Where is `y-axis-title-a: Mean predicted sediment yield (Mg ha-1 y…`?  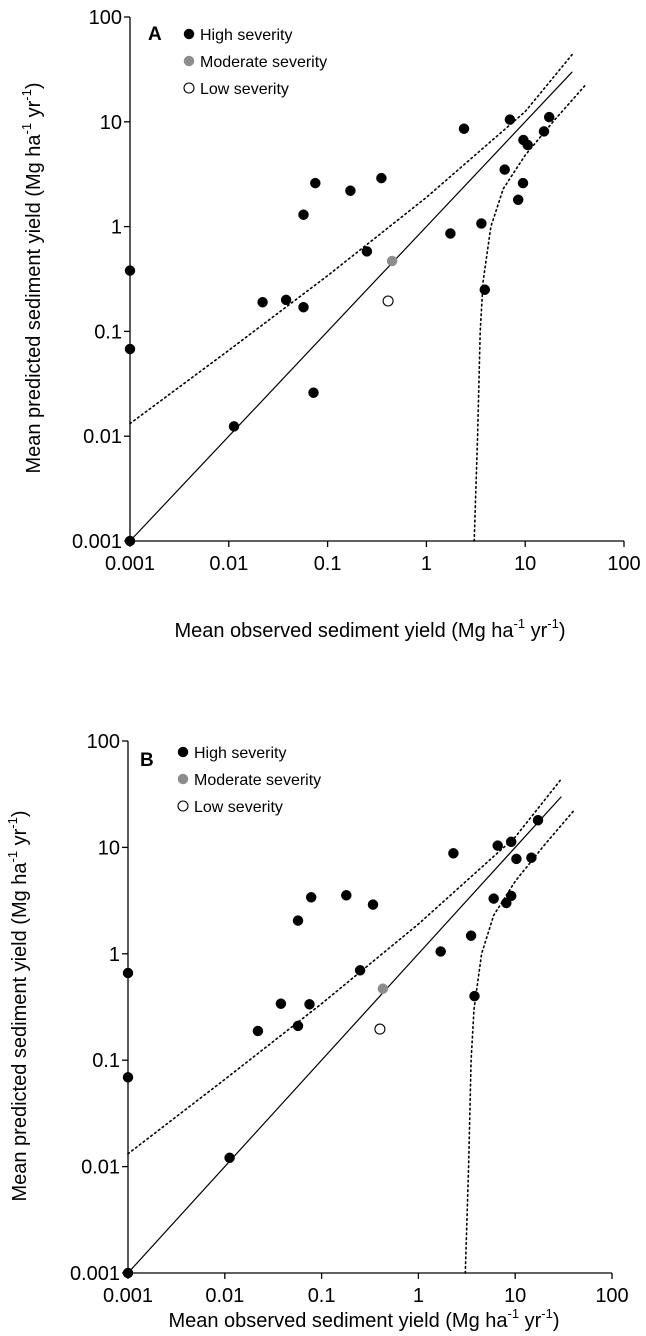
y-axis-title-a: Mean predicted sediment yield (Mg ha-1 y… is located at coordinates (32, 277).